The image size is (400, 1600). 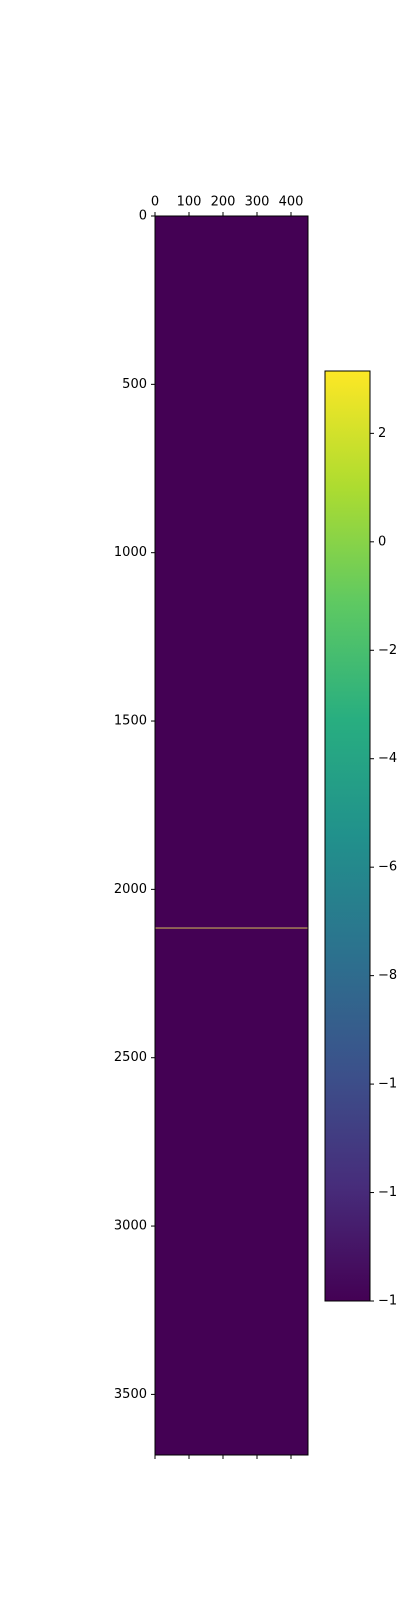 What do you see at coordinates (291, 202) in the screenshot?
I see `x-tick-label: 400` at bounding box center [291, 202].